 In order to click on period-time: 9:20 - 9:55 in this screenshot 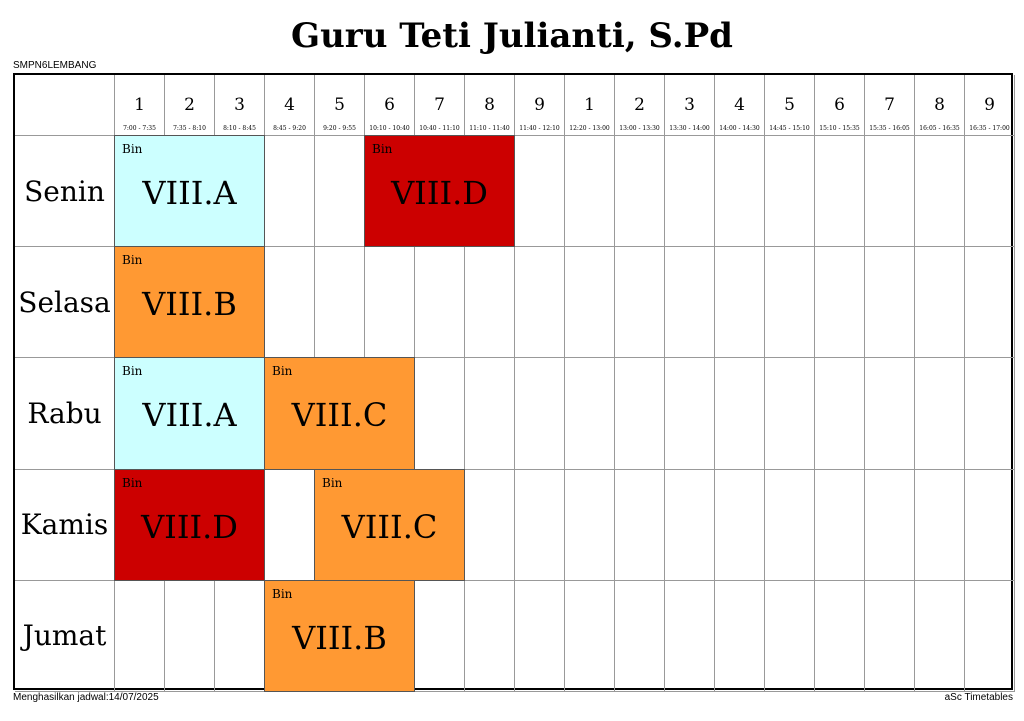, I will do `click(339, 128)`.